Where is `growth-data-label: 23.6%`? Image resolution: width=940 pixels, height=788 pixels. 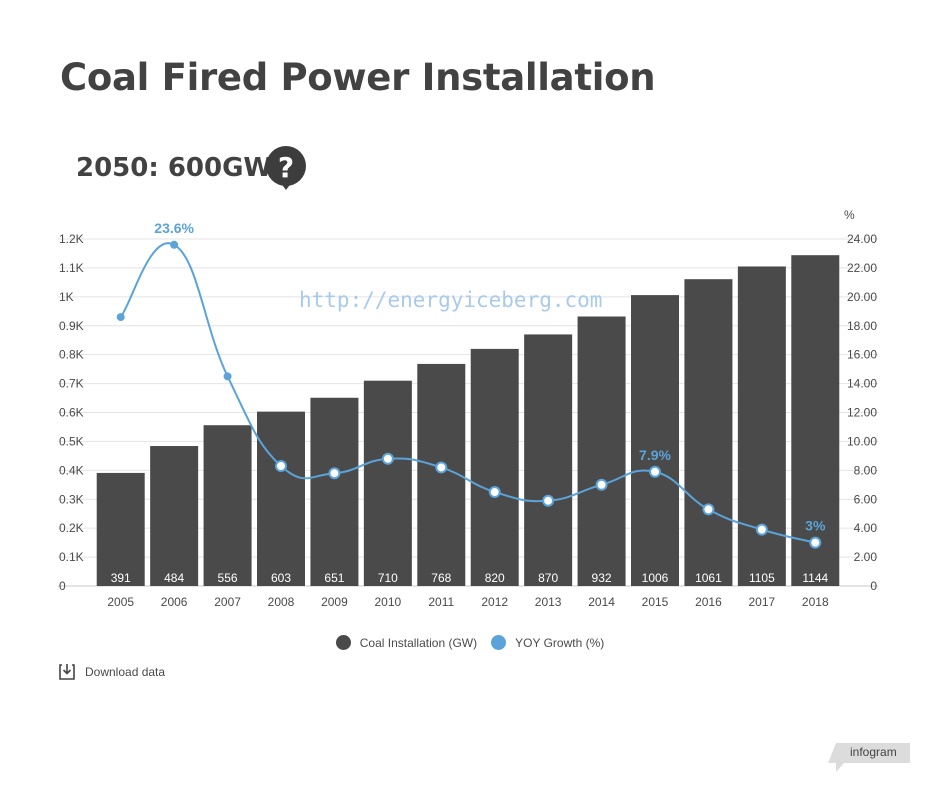 growth-data-label: 23.6% is located at coordinates (174, 228).